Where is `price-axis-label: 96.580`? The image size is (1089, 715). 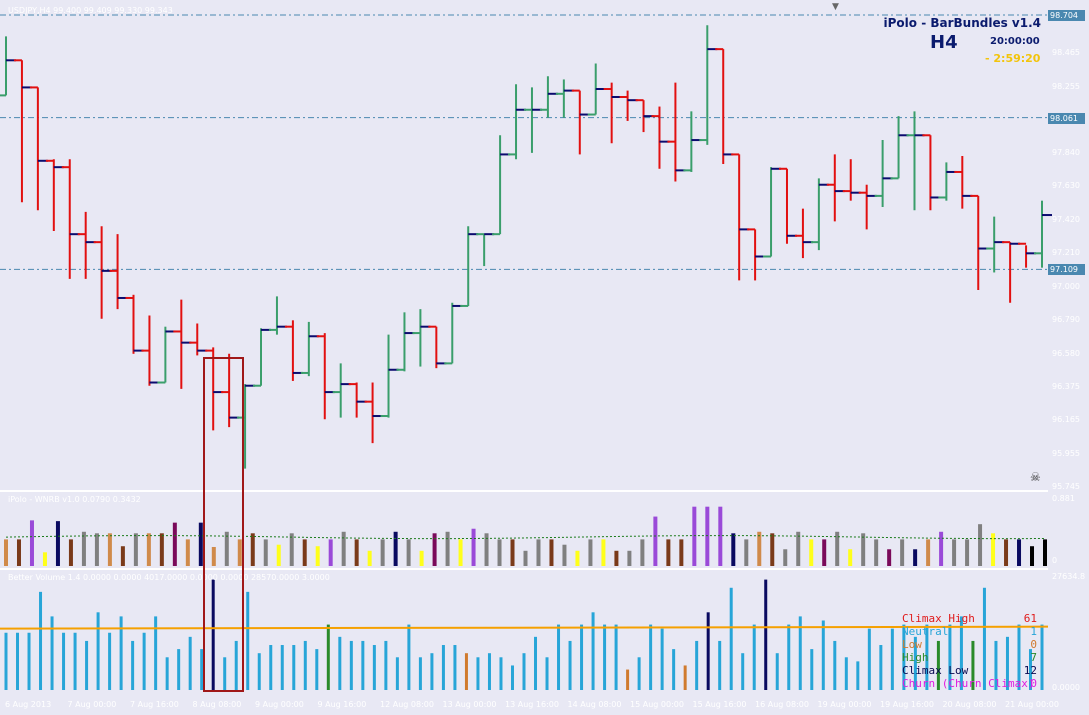
price-axis-label: 96.580 is located at coordinates (1066, 353).